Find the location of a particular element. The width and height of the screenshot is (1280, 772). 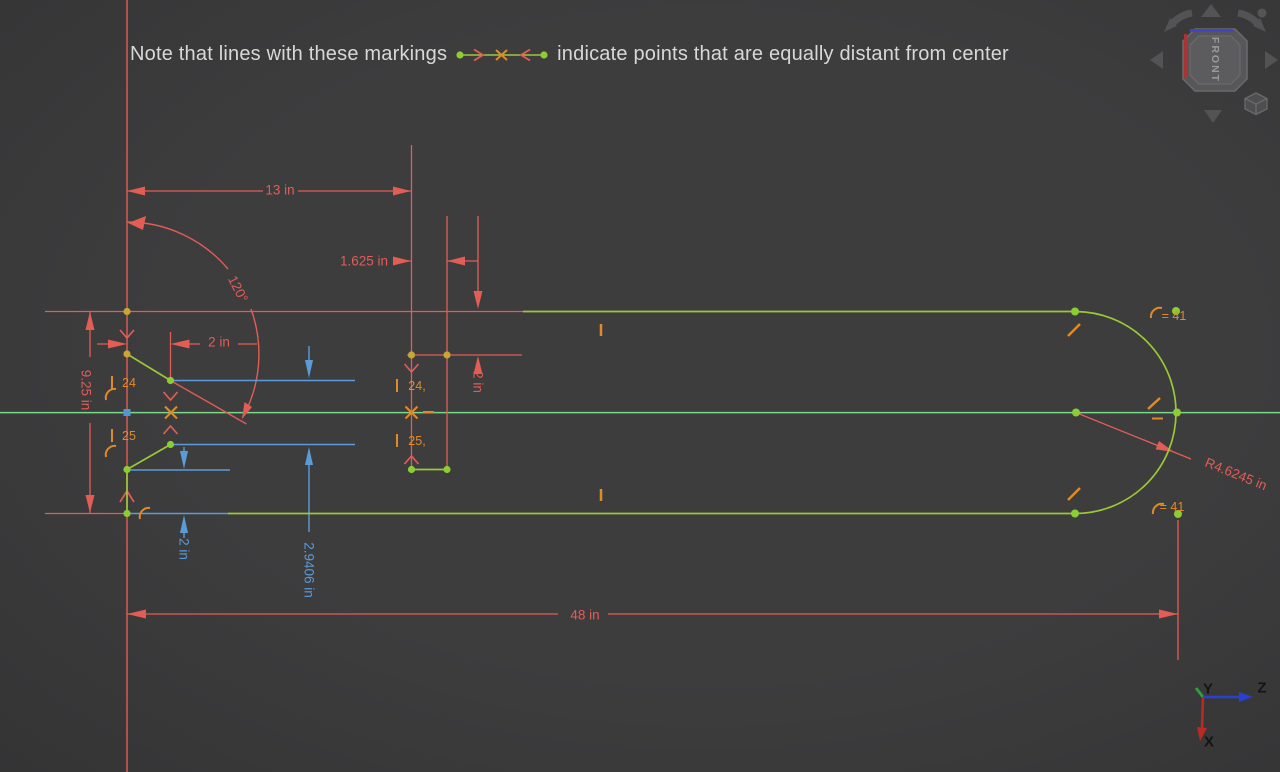

equal-distance-chevrons is located at coordinates (269, 416).